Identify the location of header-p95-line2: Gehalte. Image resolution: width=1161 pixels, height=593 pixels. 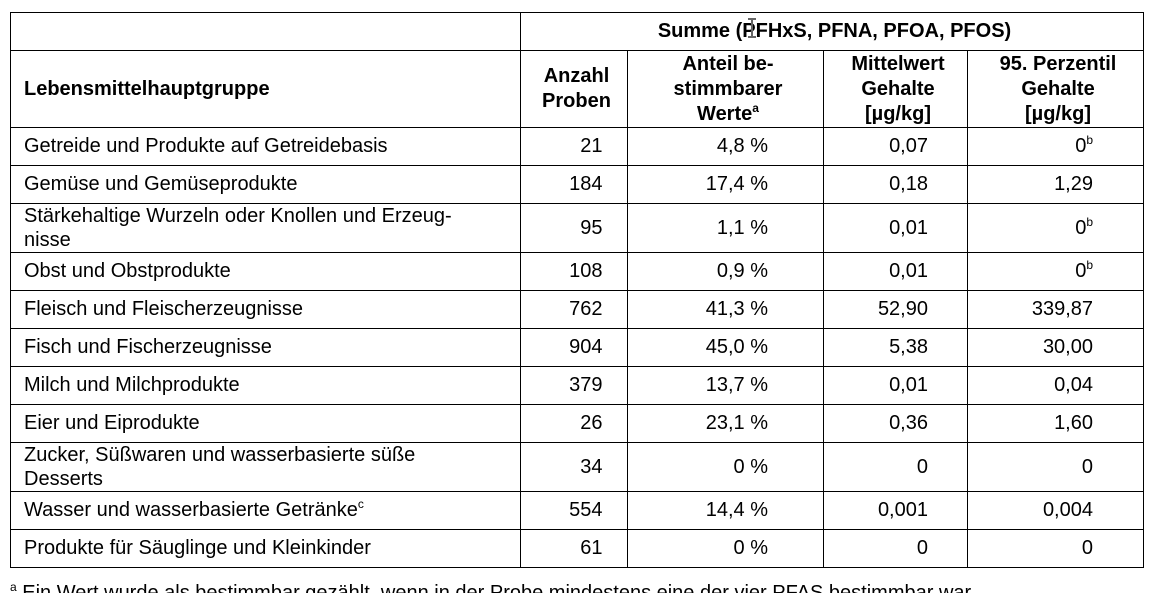
(1058, 88).